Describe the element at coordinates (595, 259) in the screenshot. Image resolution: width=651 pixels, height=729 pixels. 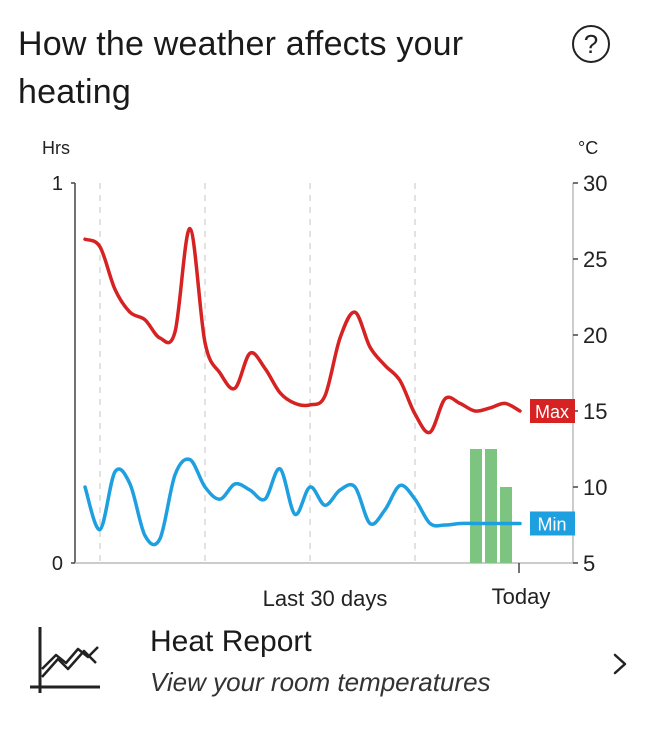
I see `right-tick-label: 25` at that location.